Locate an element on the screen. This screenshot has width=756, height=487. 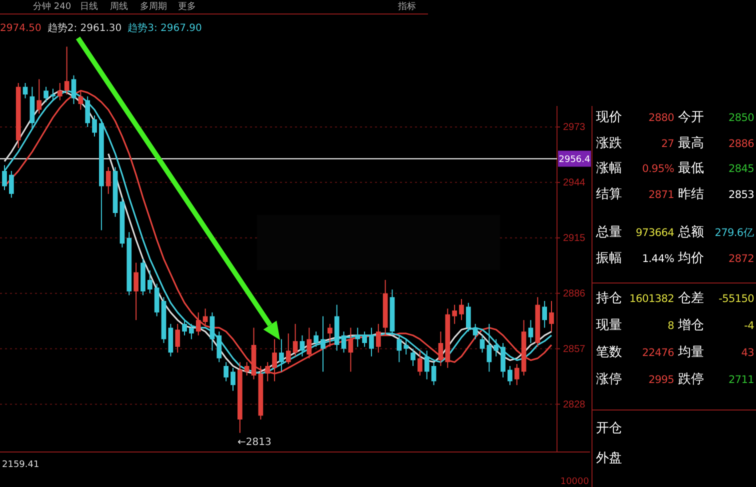
text: 仓差 is located at coordinates (691, 298).